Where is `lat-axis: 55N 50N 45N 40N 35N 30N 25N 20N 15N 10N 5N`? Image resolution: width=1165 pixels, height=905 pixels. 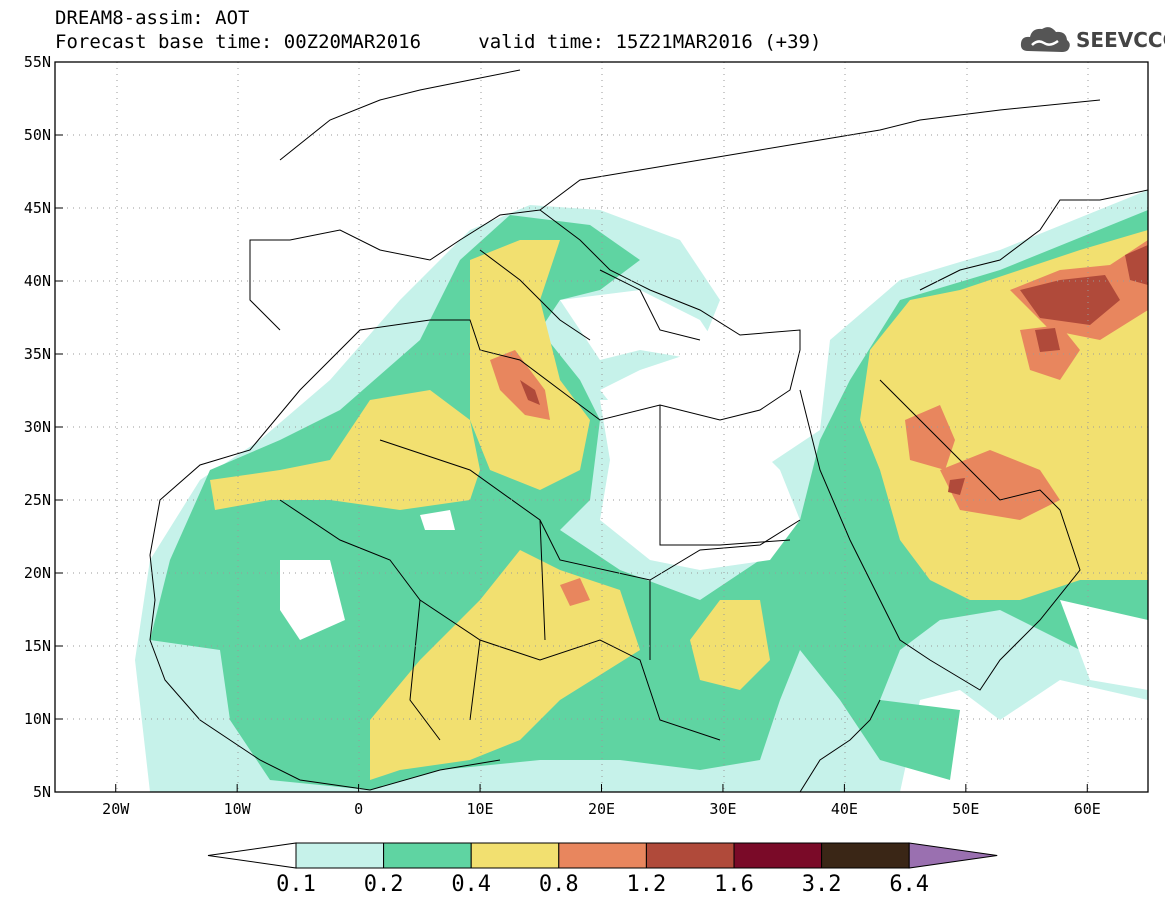
lat-axis: 55N 50N 45N 40N 35N 30N 25N 20N 15N 10N 5N is located at coordinates (43, 427).